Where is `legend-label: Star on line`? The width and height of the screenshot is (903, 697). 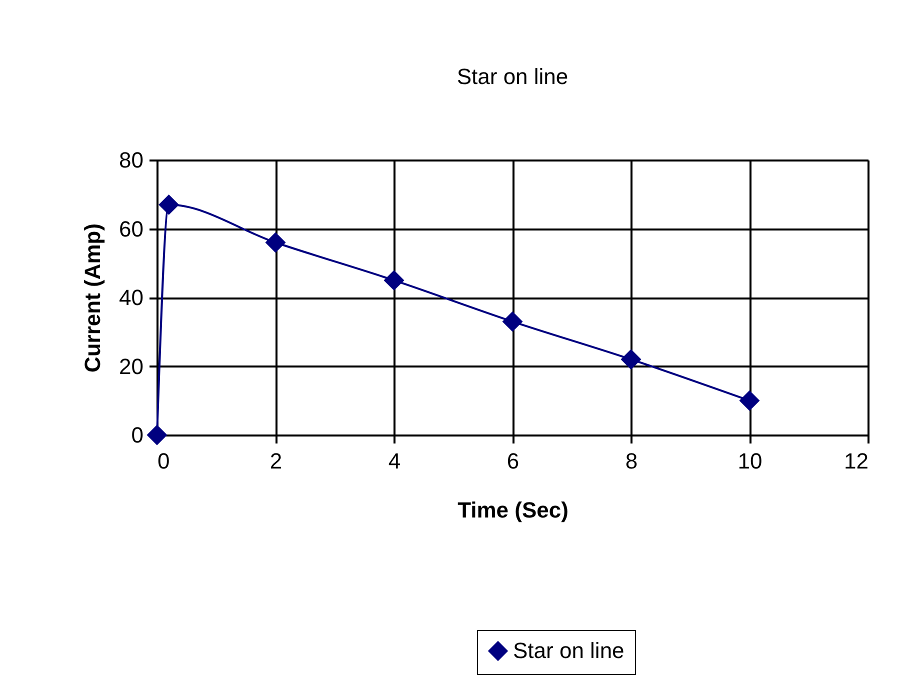
legend-label: Star on line is located at coordinates (568, 650).